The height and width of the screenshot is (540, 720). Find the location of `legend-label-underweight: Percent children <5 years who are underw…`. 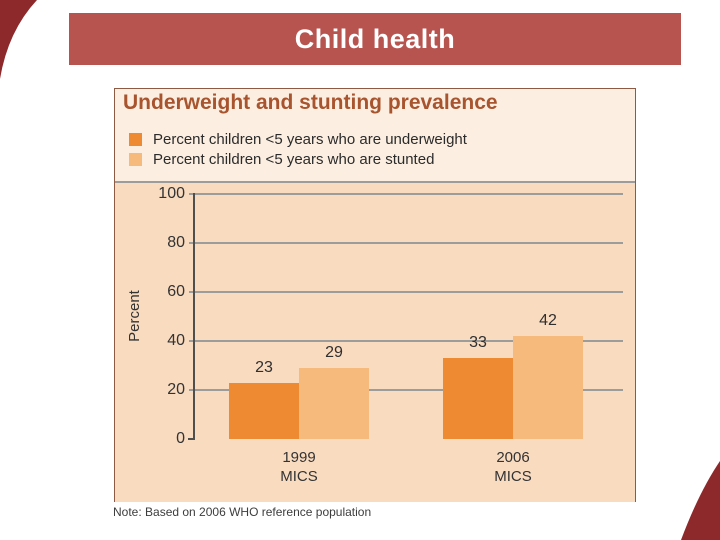

legend-label-underweight: Percent children <5 years who are underw… is located at coordinates (310, 139).